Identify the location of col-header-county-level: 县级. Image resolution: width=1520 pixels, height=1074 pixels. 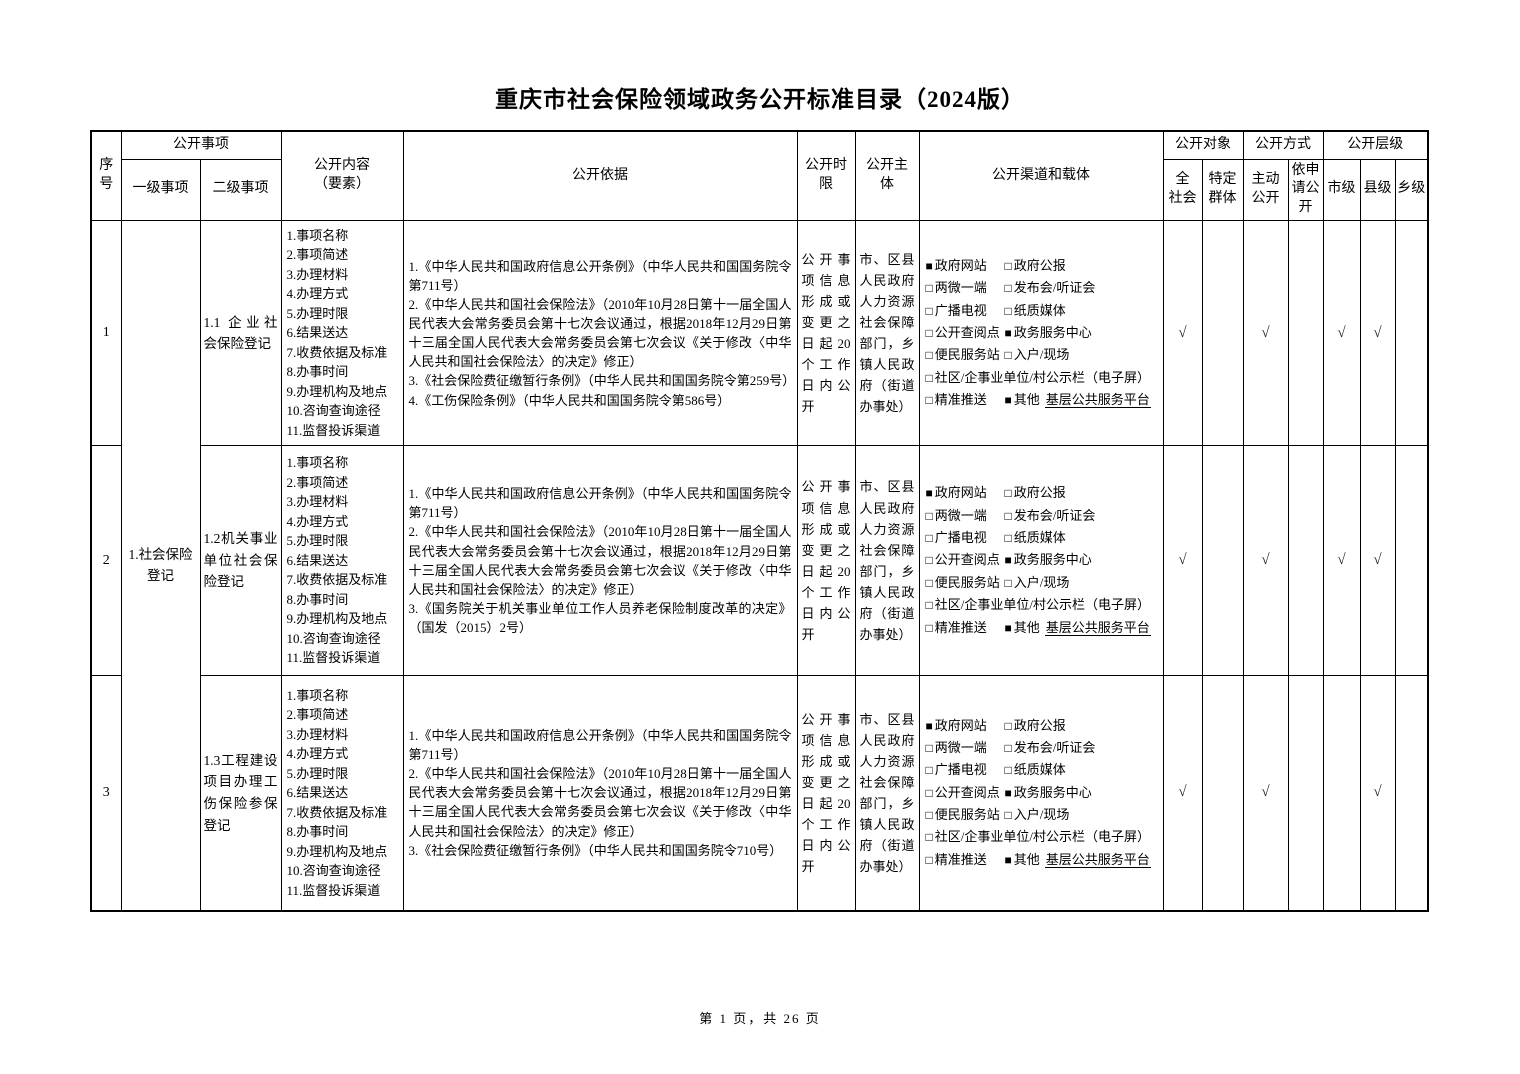
(1377, 190).